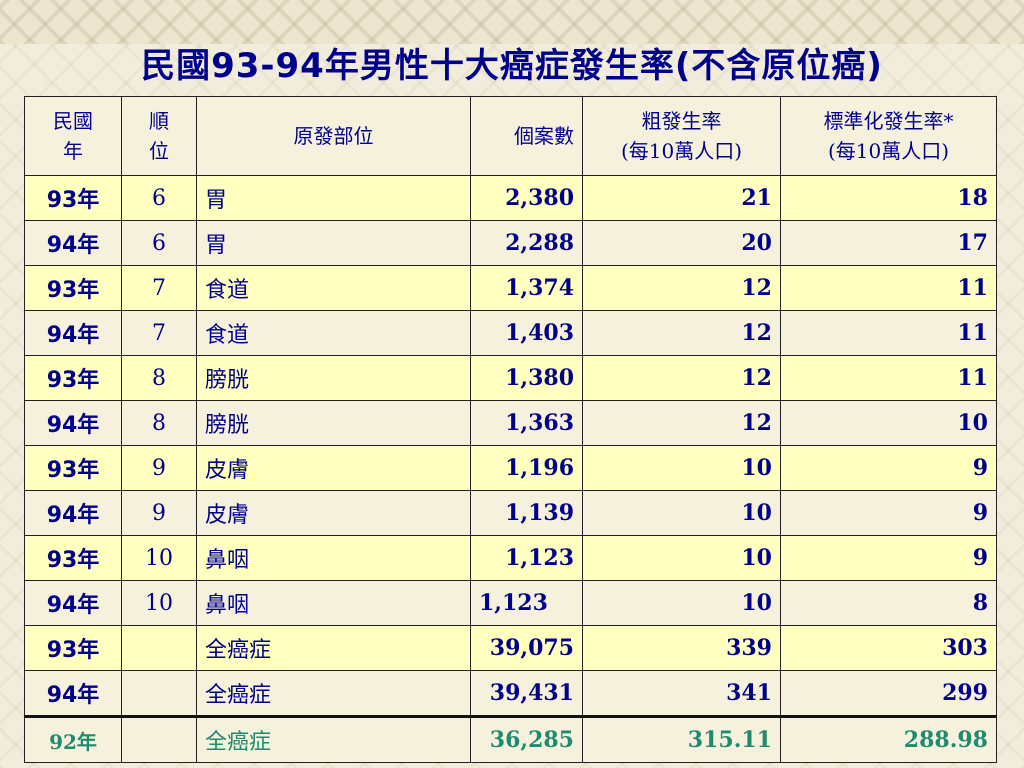 Image resolution: width=1024 pixels, height=768 pixels. I want to click on table-row: 93年 6 胃 2,380 21 18, so click(510, 198).